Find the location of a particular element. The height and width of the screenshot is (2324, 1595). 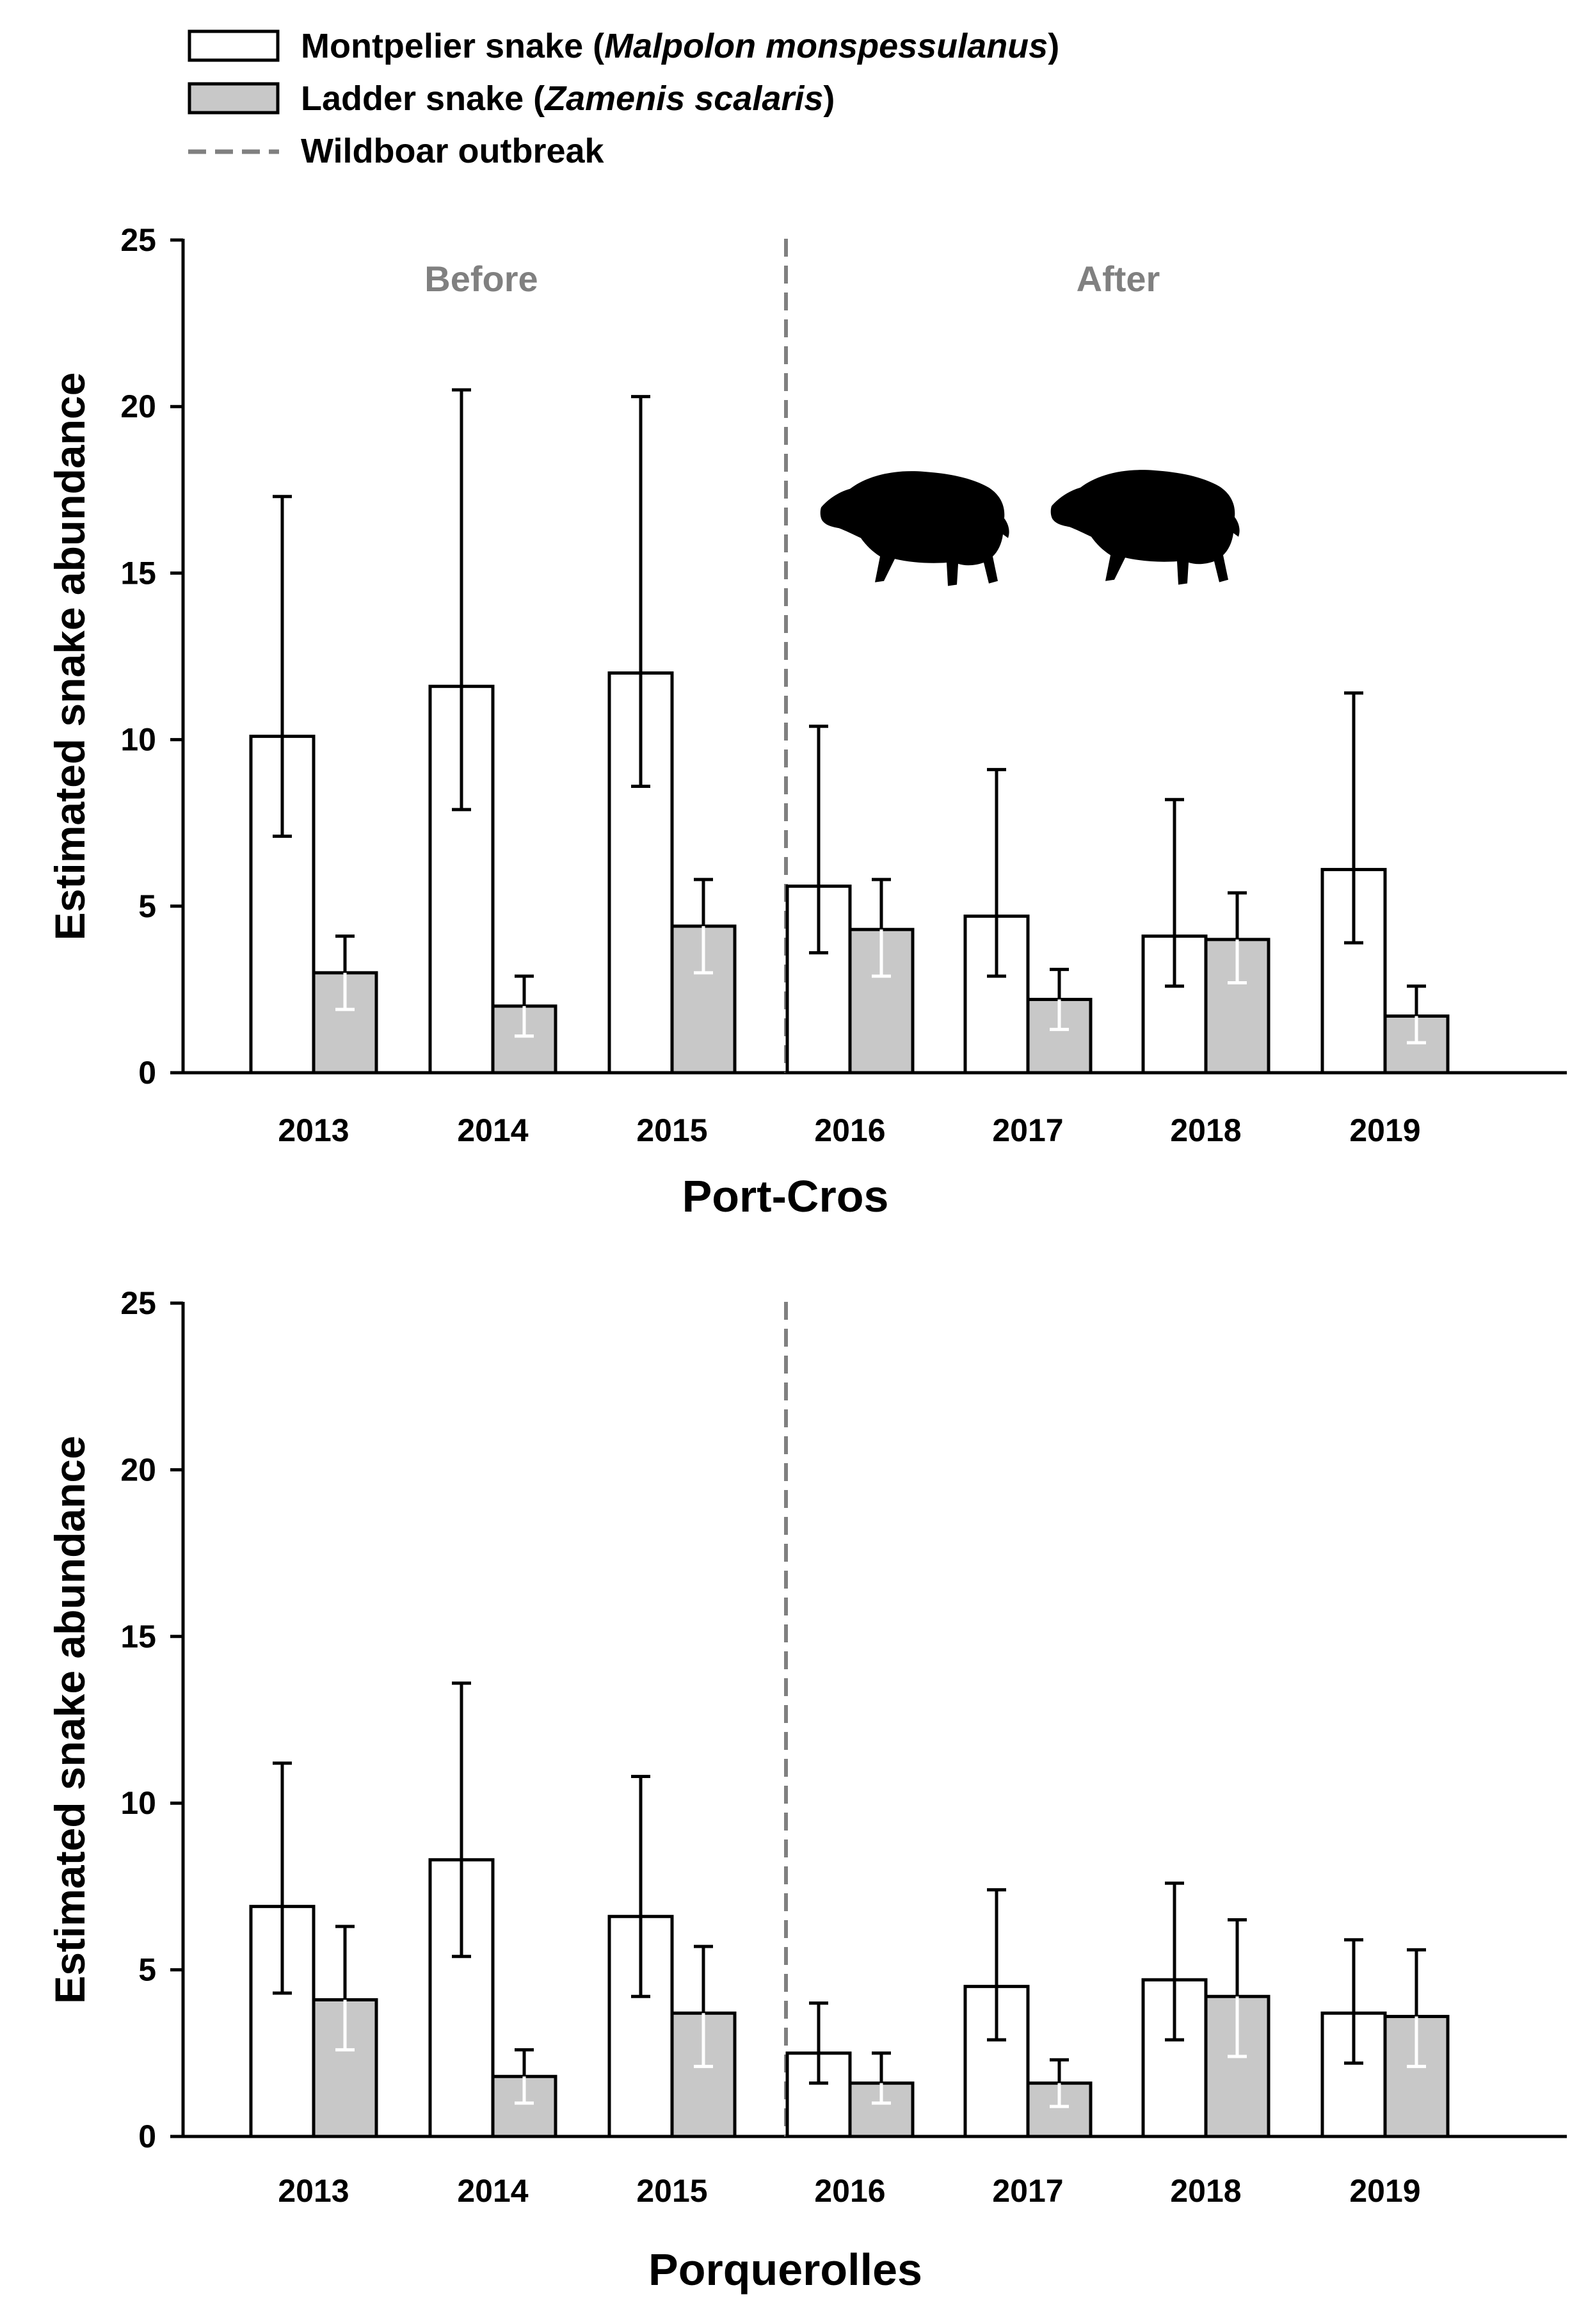

period-label-before: Before is located at coordinates (481, 279).